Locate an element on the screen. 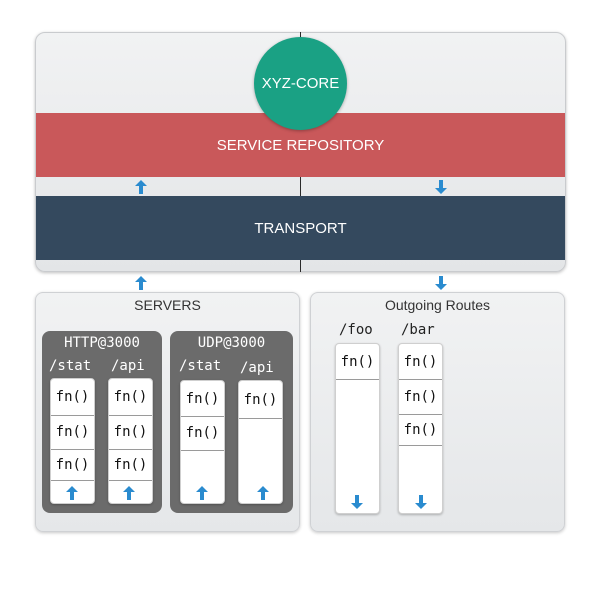 This screenshot has height=600, width=600. service-repository-label: SERVICE REPOSITORY is located at coordinates (300, 145).